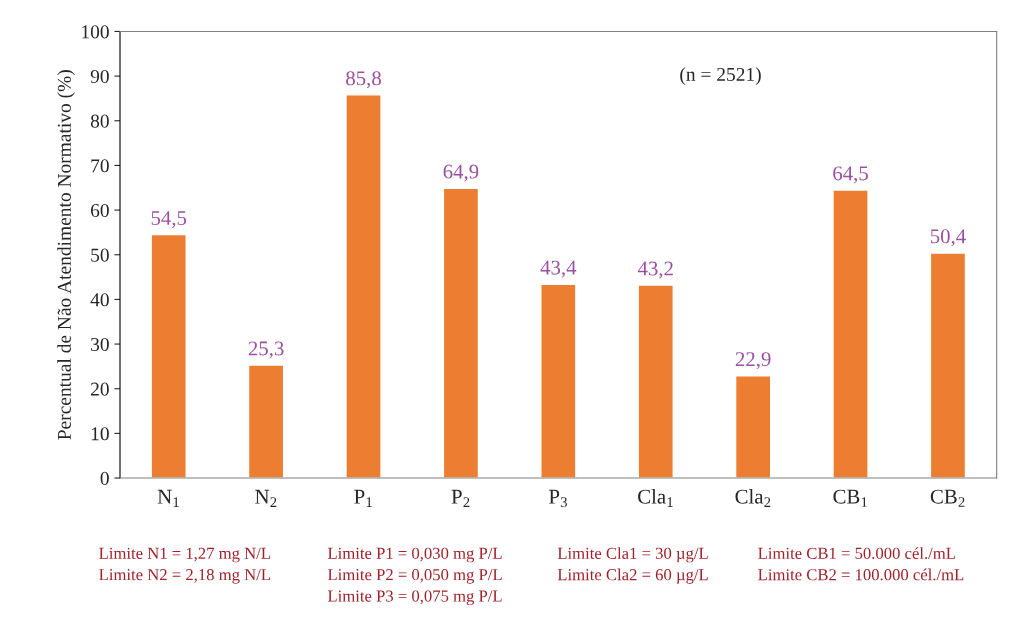 The height and width of the screenshot is (629, 1017). What do you see at coordinates (558, 498) in the screenshot?
I see `x-tick-label: P$_{3}$` at bounding box center [558, 498].